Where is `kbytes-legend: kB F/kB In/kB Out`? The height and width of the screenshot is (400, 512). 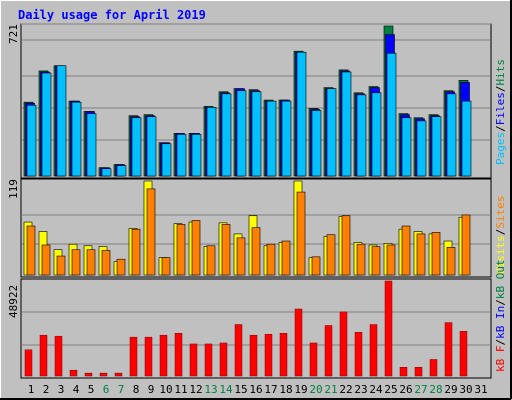 kbytes-legend: kB F/kB In/kB Out is located at coordinates (500, 315).